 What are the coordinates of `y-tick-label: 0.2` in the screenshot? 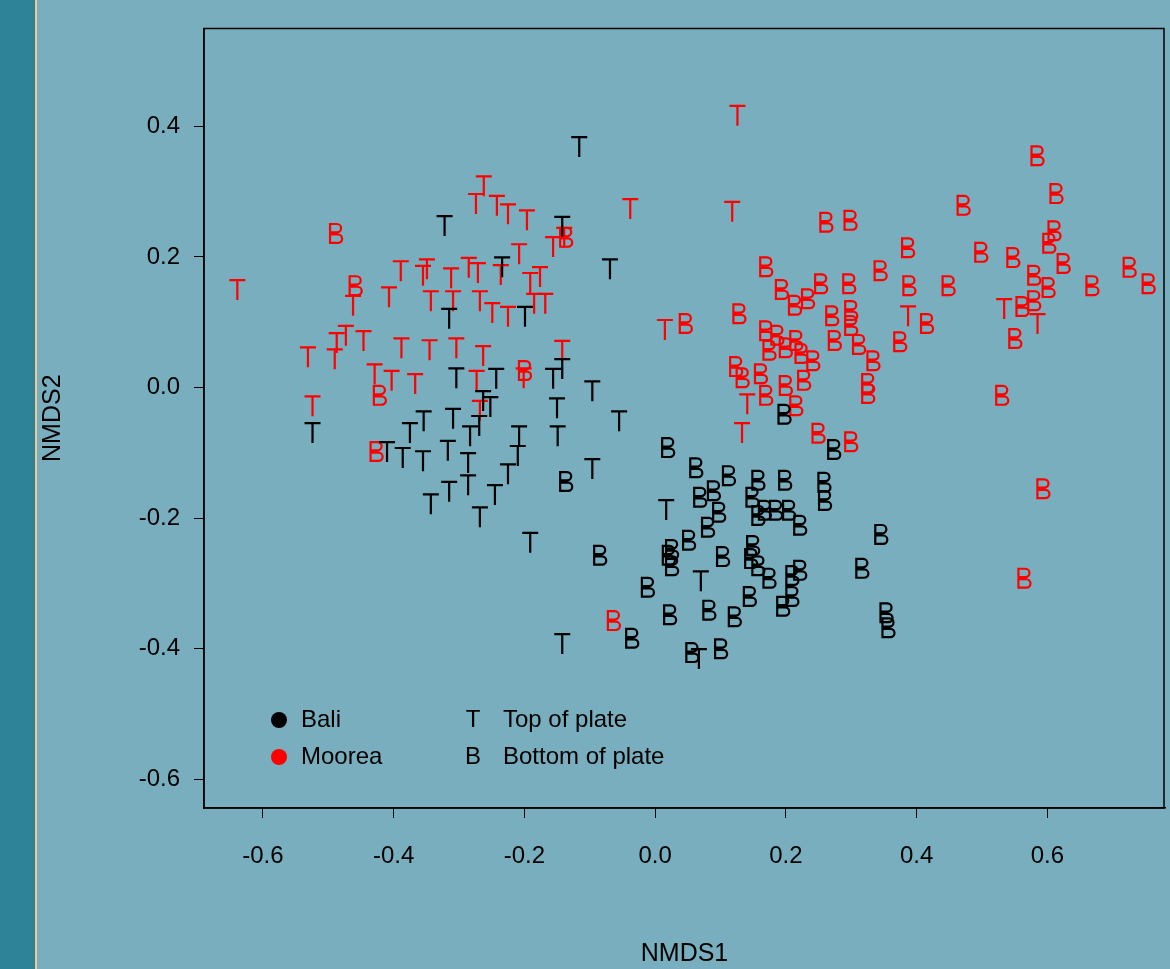 It's located at (163, 255).